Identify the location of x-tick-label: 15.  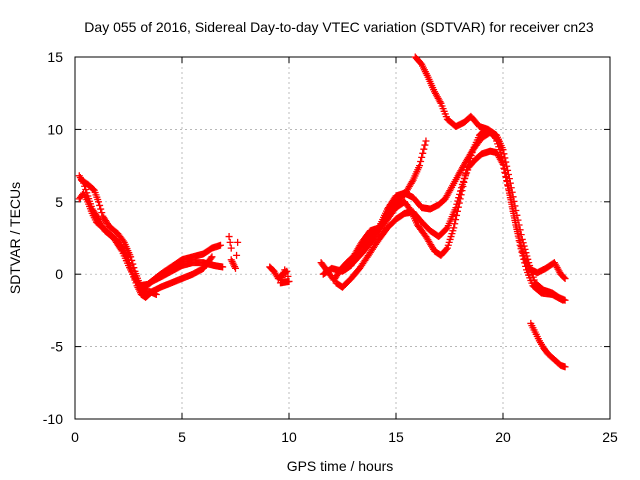
(396, 437).